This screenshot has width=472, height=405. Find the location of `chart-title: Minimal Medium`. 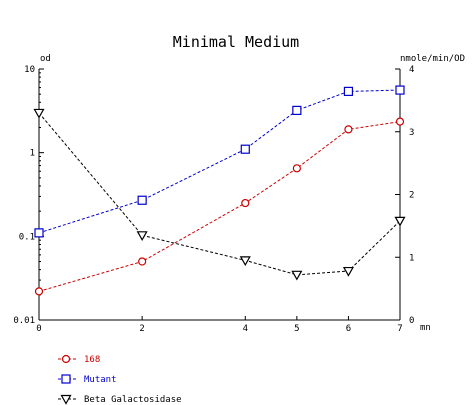

chart-title: Minimal Medium is located at coordinates (236, 42).